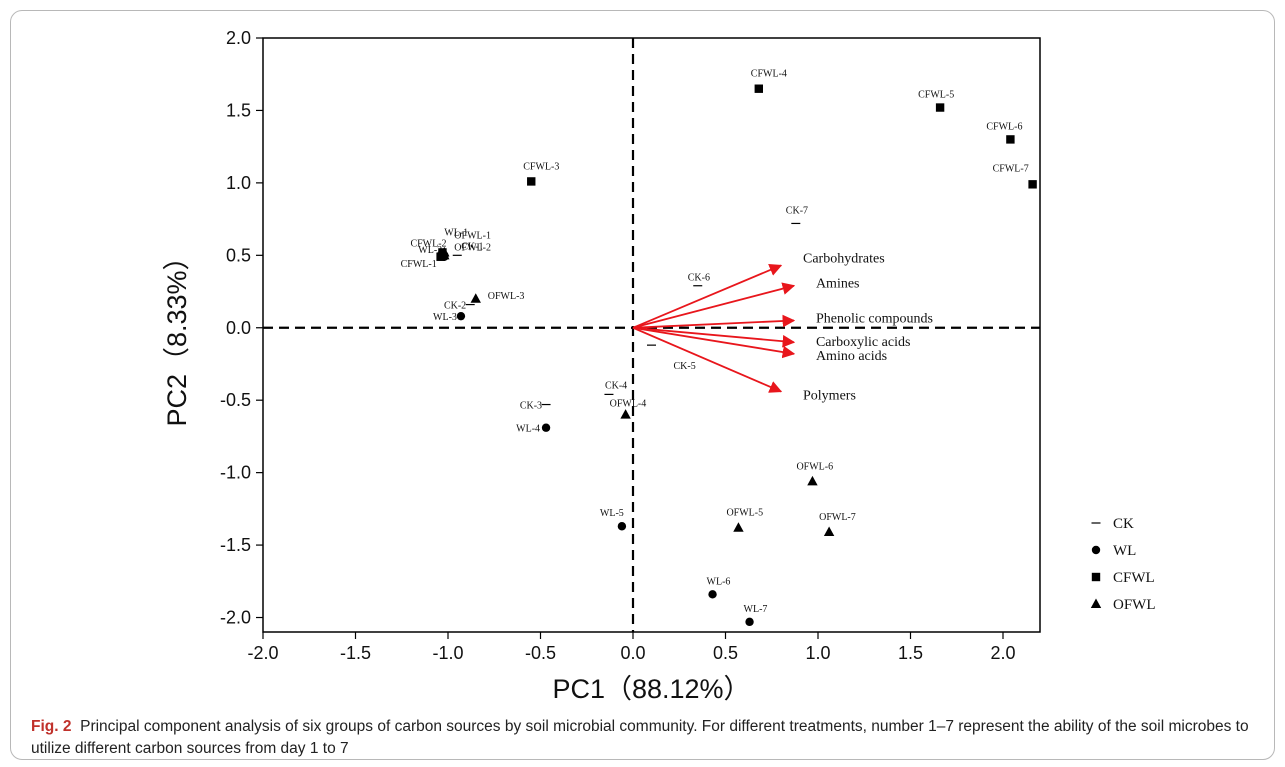 This screenshot has width=1285, height=767. Describe the element at coordinates (238, 183) in the screenshot. I see `y-tick-label: 1.0` at that location.